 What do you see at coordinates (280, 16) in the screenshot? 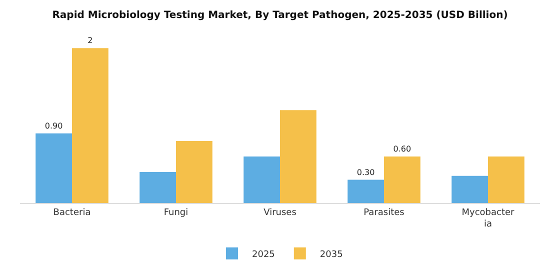
I see `chart-title: Rapid Microbiology Testing Market, By Target Pathogen, 2025-2035 (USD Billion)` at bounding box center [280, 16].